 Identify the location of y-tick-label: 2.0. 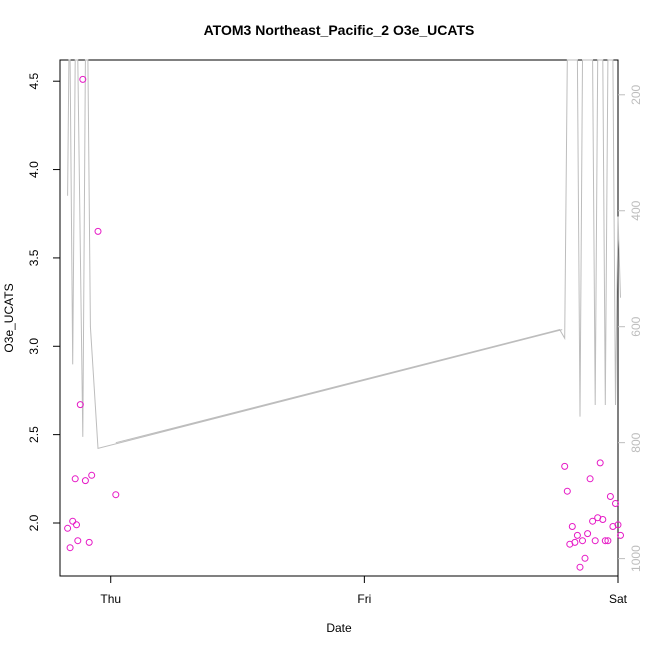
(34, 522).